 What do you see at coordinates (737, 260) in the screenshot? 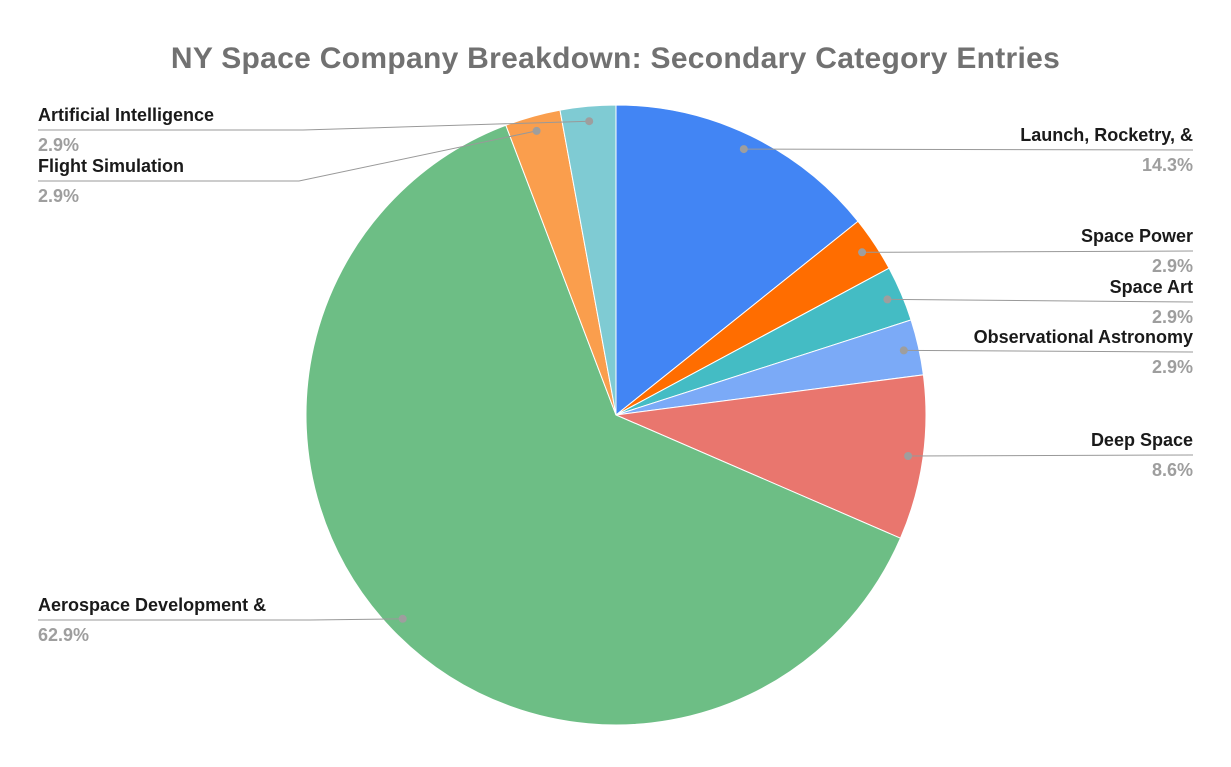
I see `pie-slice-launch-rocketry` at bounding box center [737, 260].